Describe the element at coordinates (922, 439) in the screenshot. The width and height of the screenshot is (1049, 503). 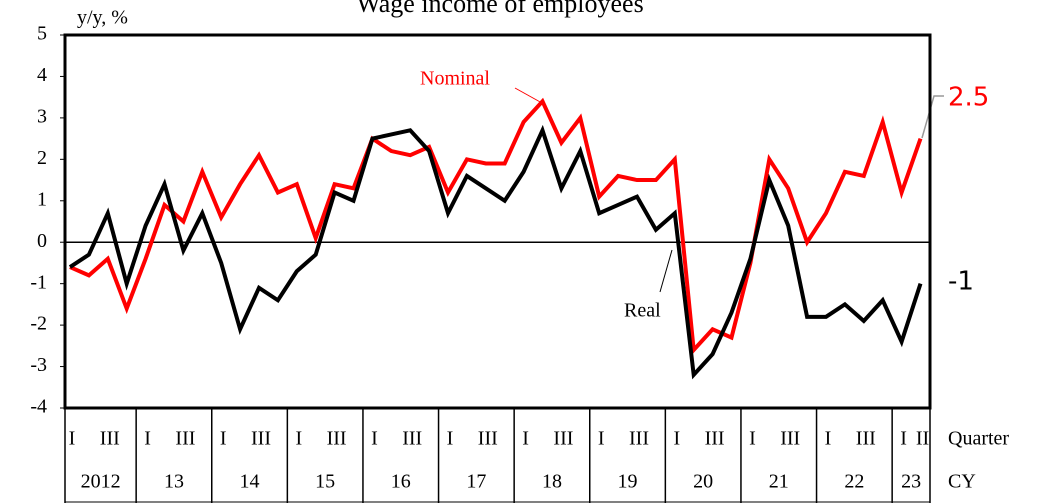
I see `x-tick-label: II` at that location.